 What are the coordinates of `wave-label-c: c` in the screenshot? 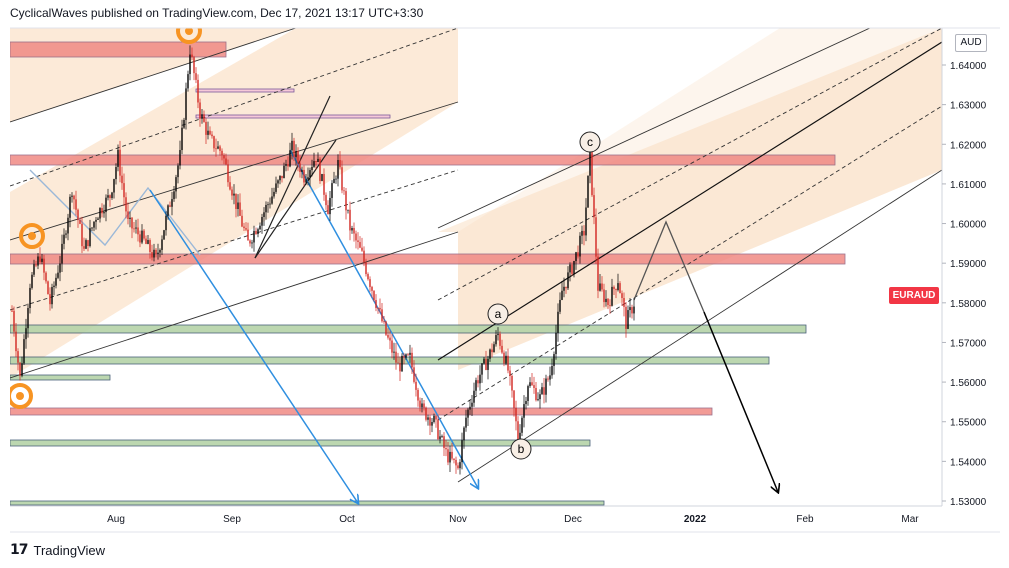 It's located at (590, 142).